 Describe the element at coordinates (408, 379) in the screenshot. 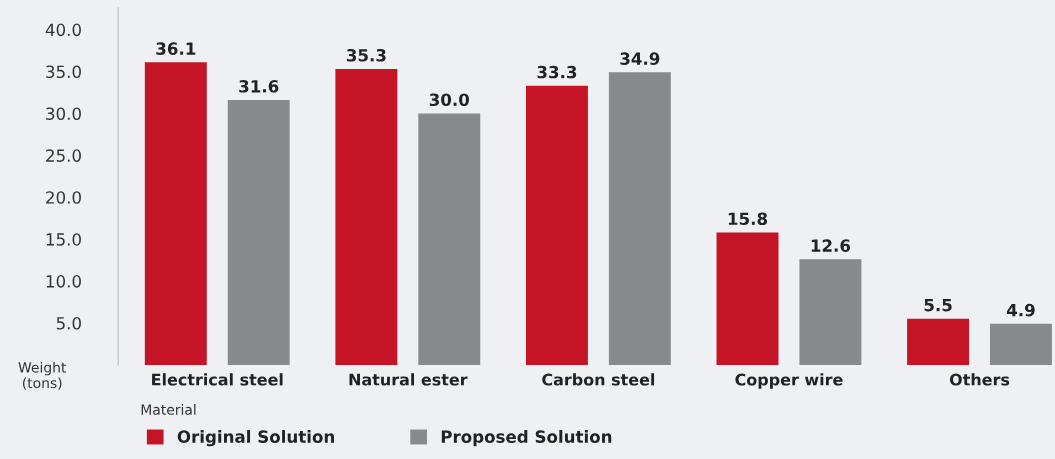

I see `x-tick-label: Natural ester` at that location.